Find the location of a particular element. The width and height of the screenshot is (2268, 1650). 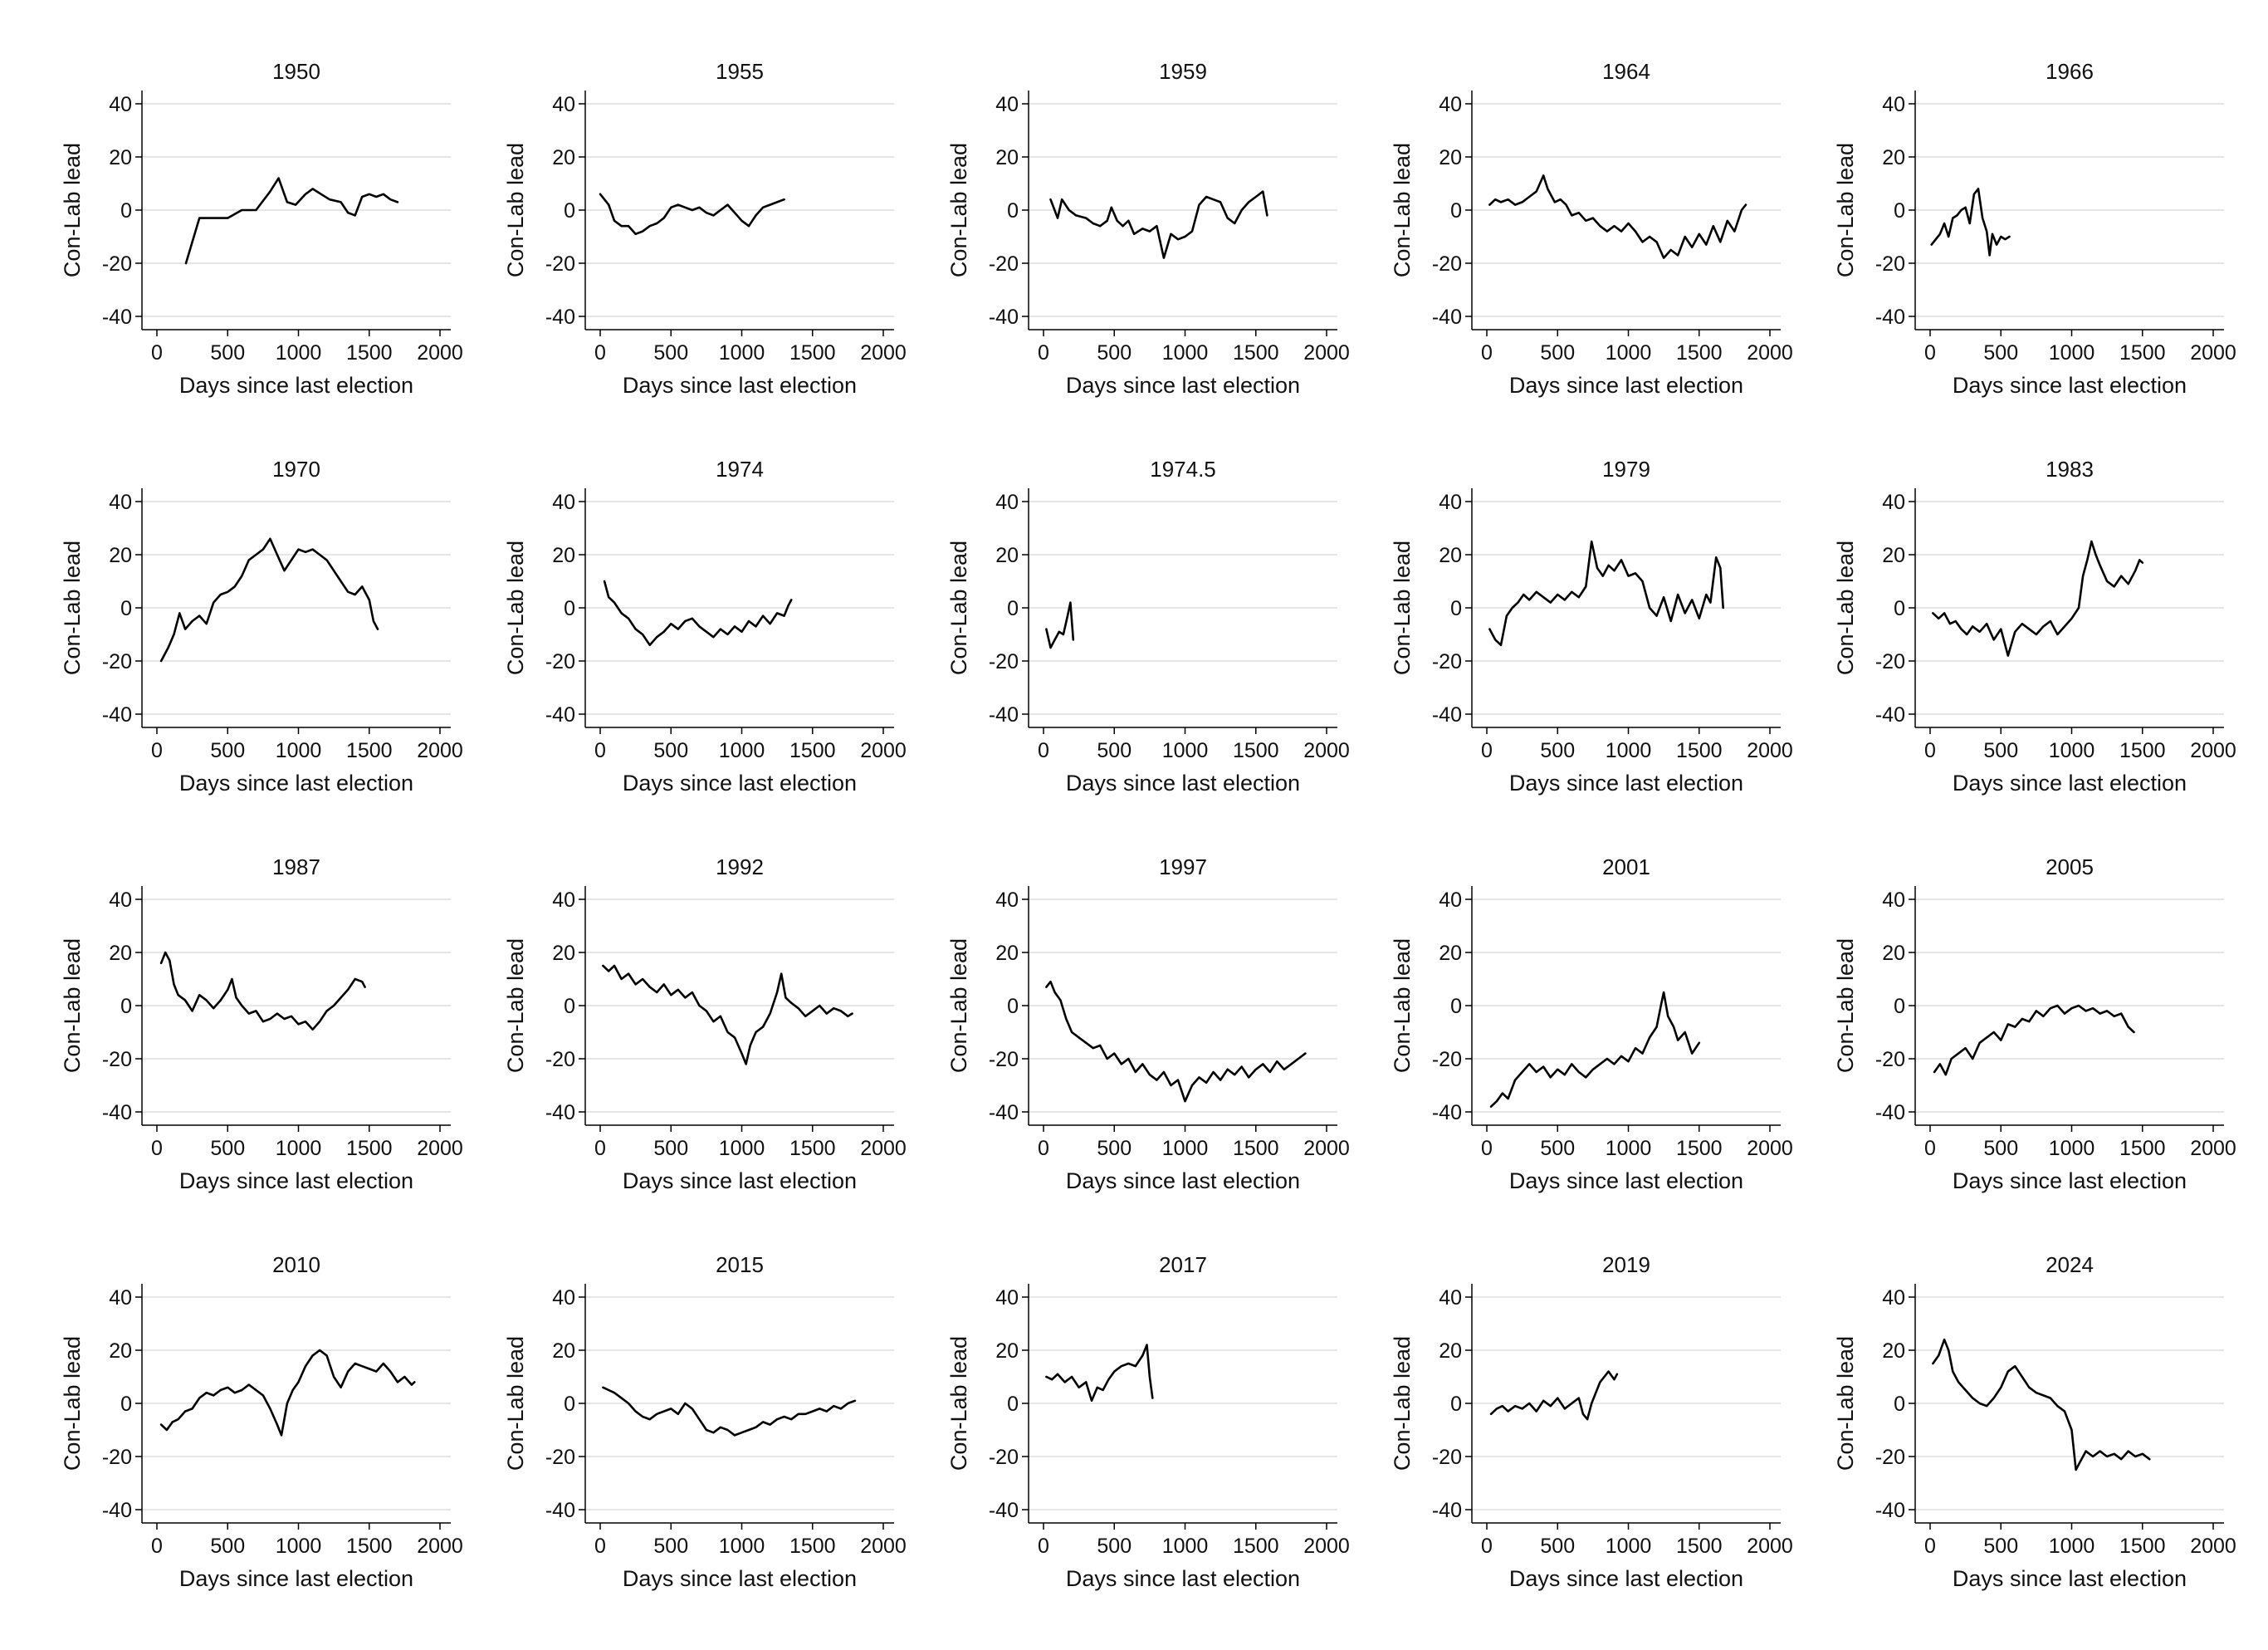

panel-title: 1997 is located at coordinates (1183, 867).